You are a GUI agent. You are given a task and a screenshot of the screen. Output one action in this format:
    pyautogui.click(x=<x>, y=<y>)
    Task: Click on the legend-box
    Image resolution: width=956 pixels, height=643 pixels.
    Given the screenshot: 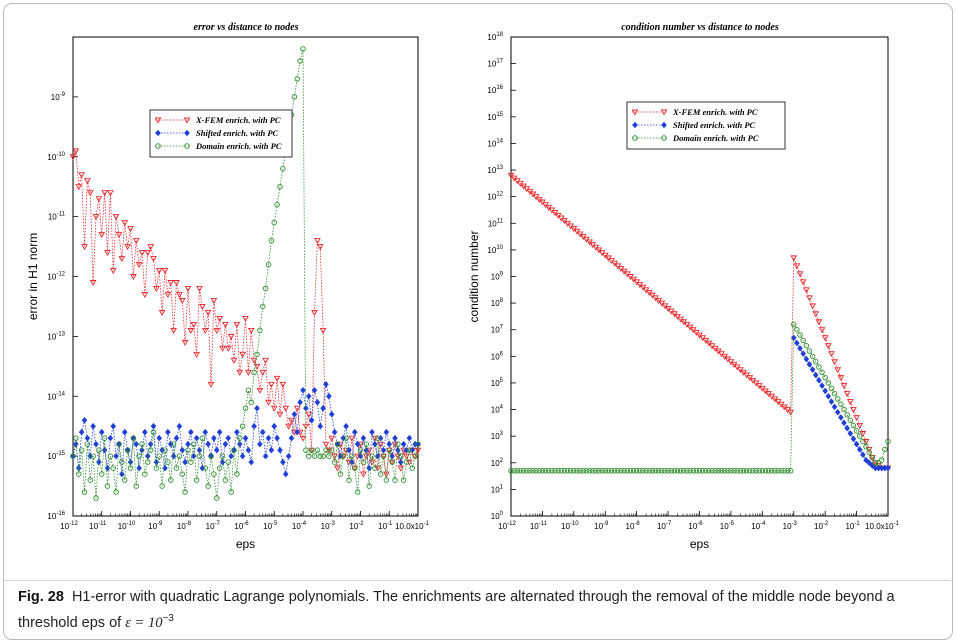 What is the action you would take?
    pyautogui.click(x=221, y=133)
    